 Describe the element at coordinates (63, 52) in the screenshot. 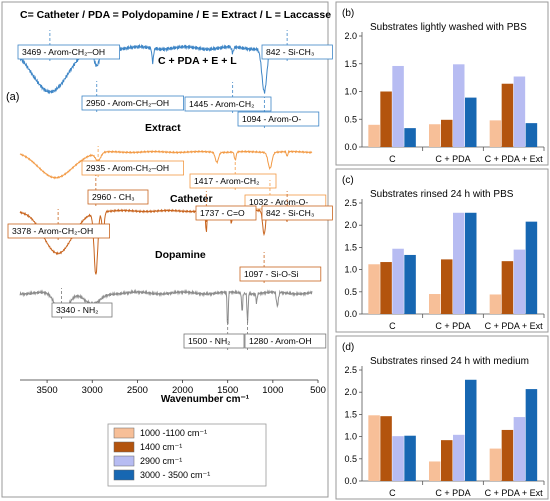

I see `peak-annotation-label: 3469 - Arom-CH₂–OH` at that location.